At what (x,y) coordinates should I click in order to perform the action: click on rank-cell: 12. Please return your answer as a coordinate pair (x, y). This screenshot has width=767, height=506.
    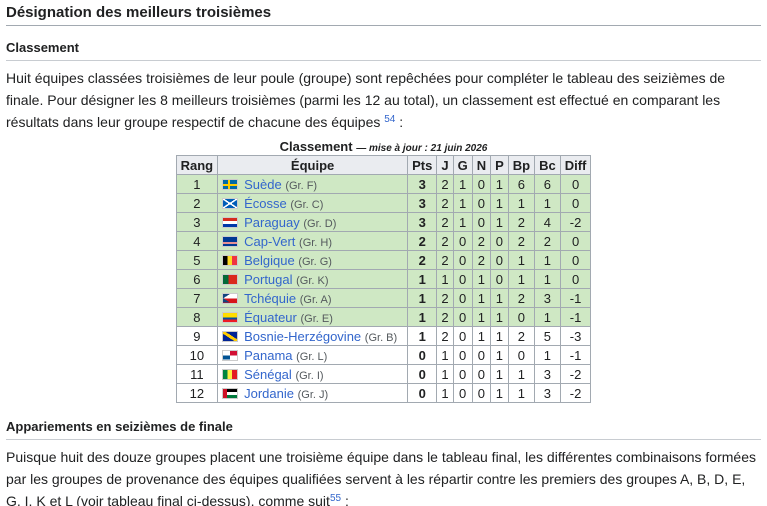
    Looking at the image, I should click on (197, 393).